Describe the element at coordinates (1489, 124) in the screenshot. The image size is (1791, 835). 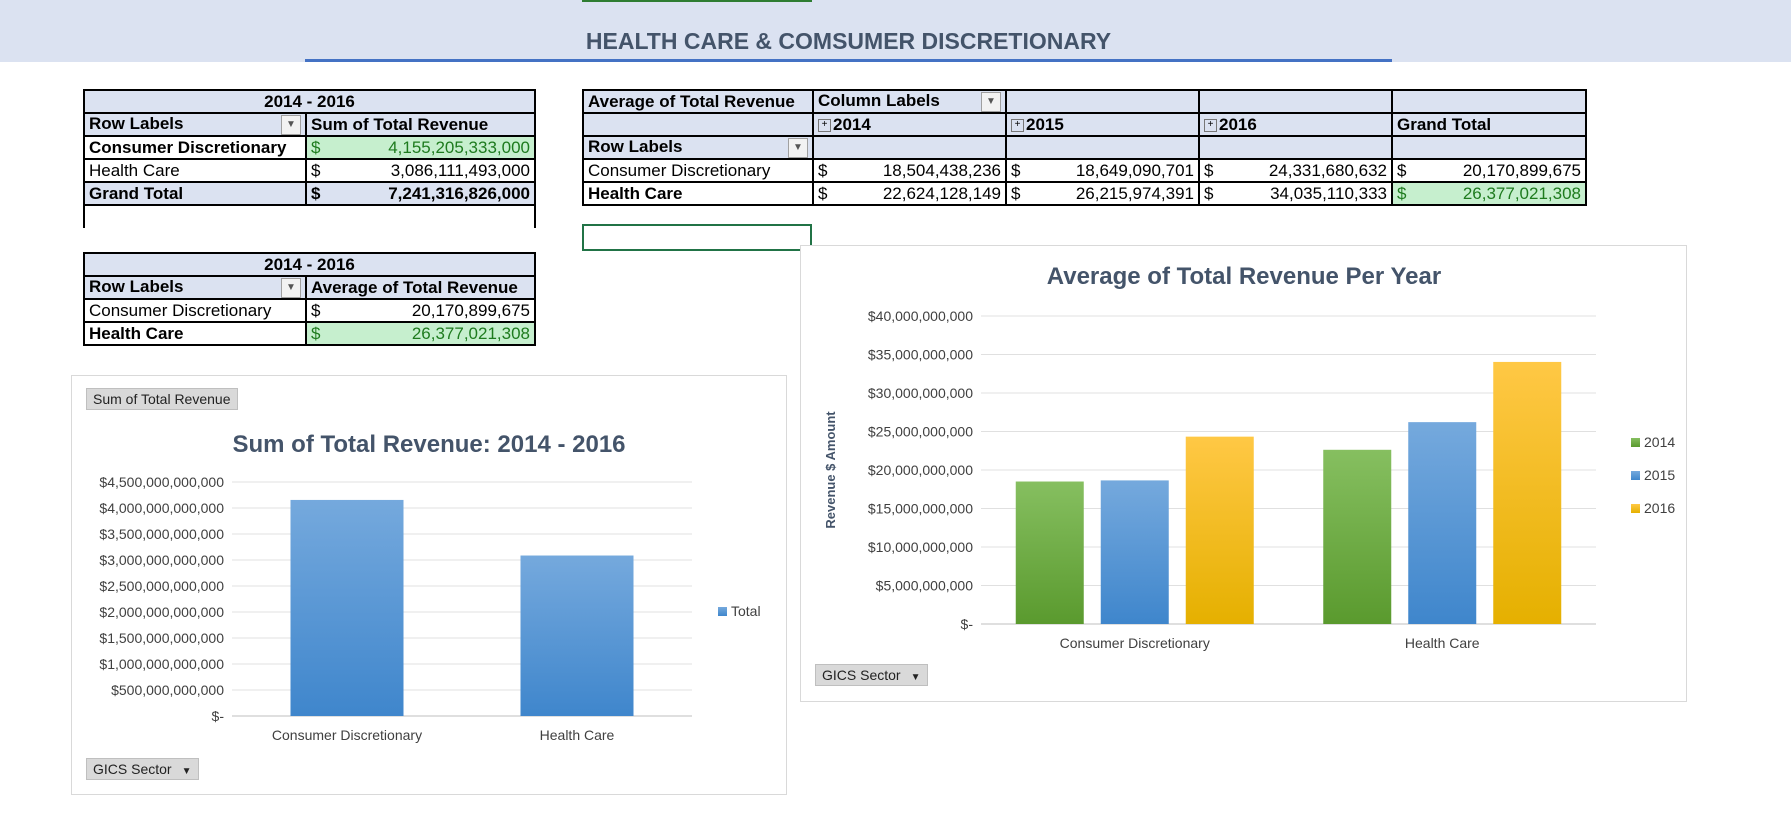
I see `grand-total-header: Grand Total` at that location.